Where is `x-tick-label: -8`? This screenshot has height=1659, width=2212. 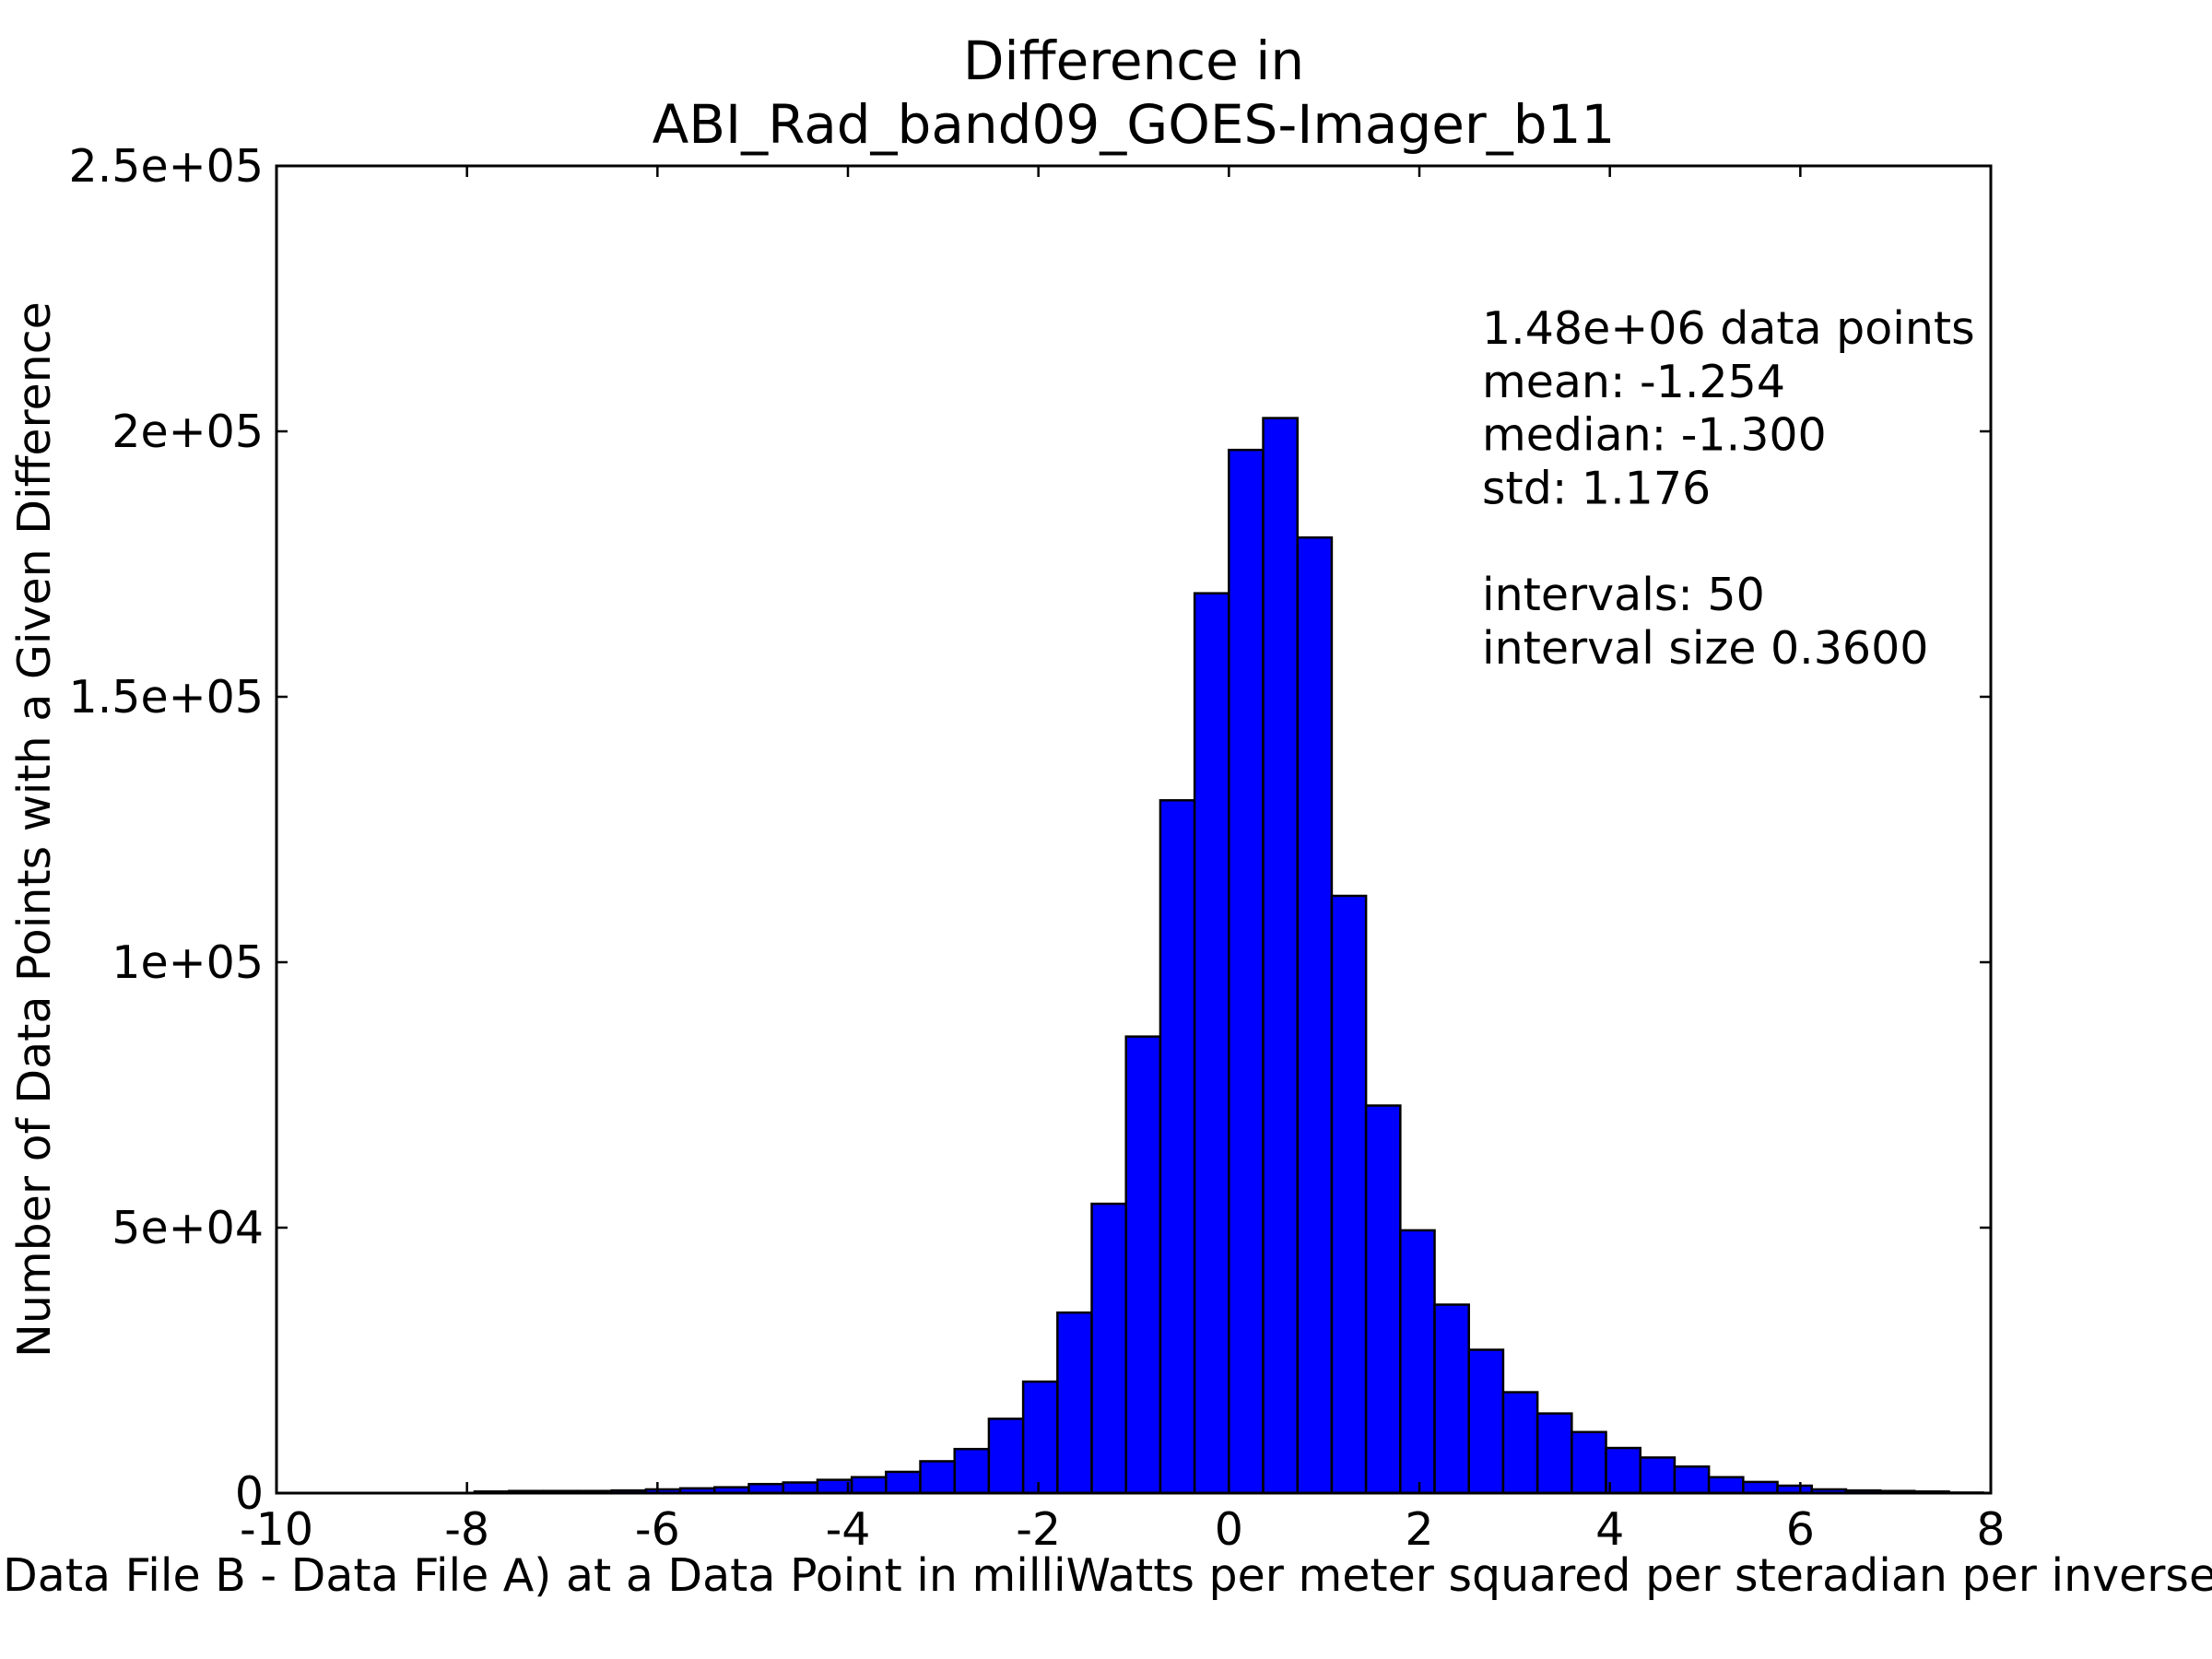 x-tick-label: -8 is located at coordinates (466, 1529).